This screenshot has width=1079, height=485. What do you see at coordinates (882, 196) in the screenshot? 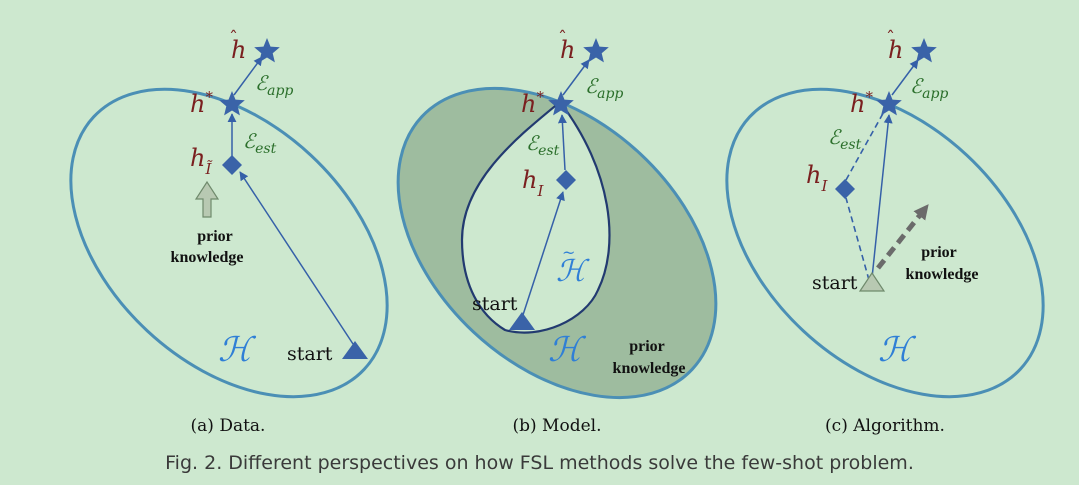
I see `arrow-start-to-hstar` at bounding box center [882, 196].